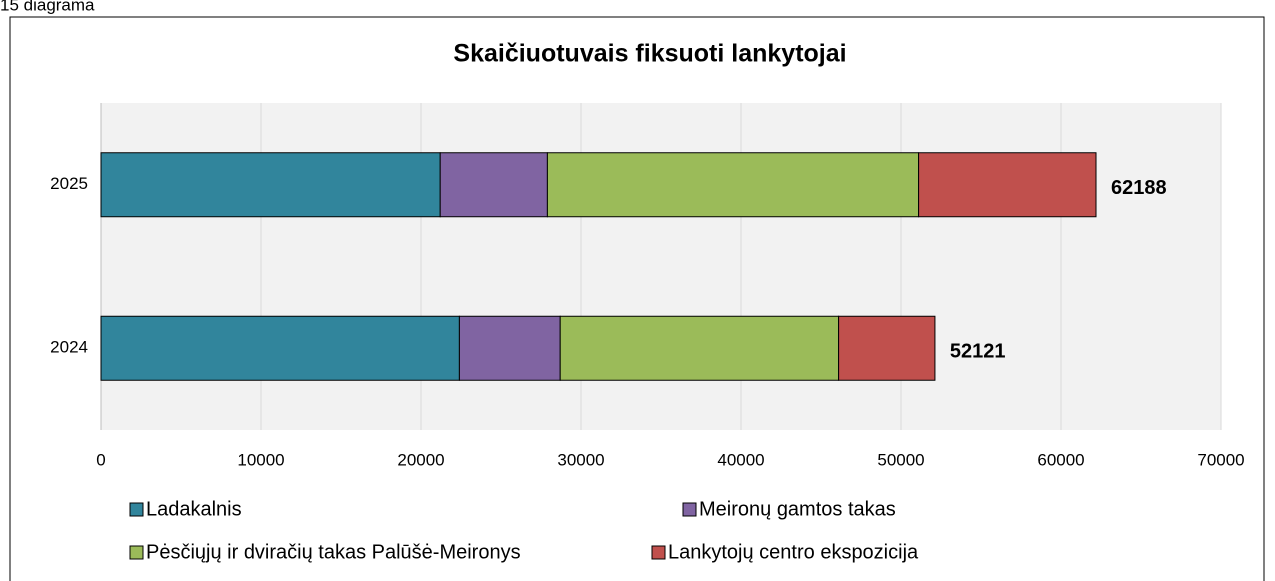 This screenshot has height=581, width=1275. I want to click on x-tick-label: 10000, so click(260, 459).